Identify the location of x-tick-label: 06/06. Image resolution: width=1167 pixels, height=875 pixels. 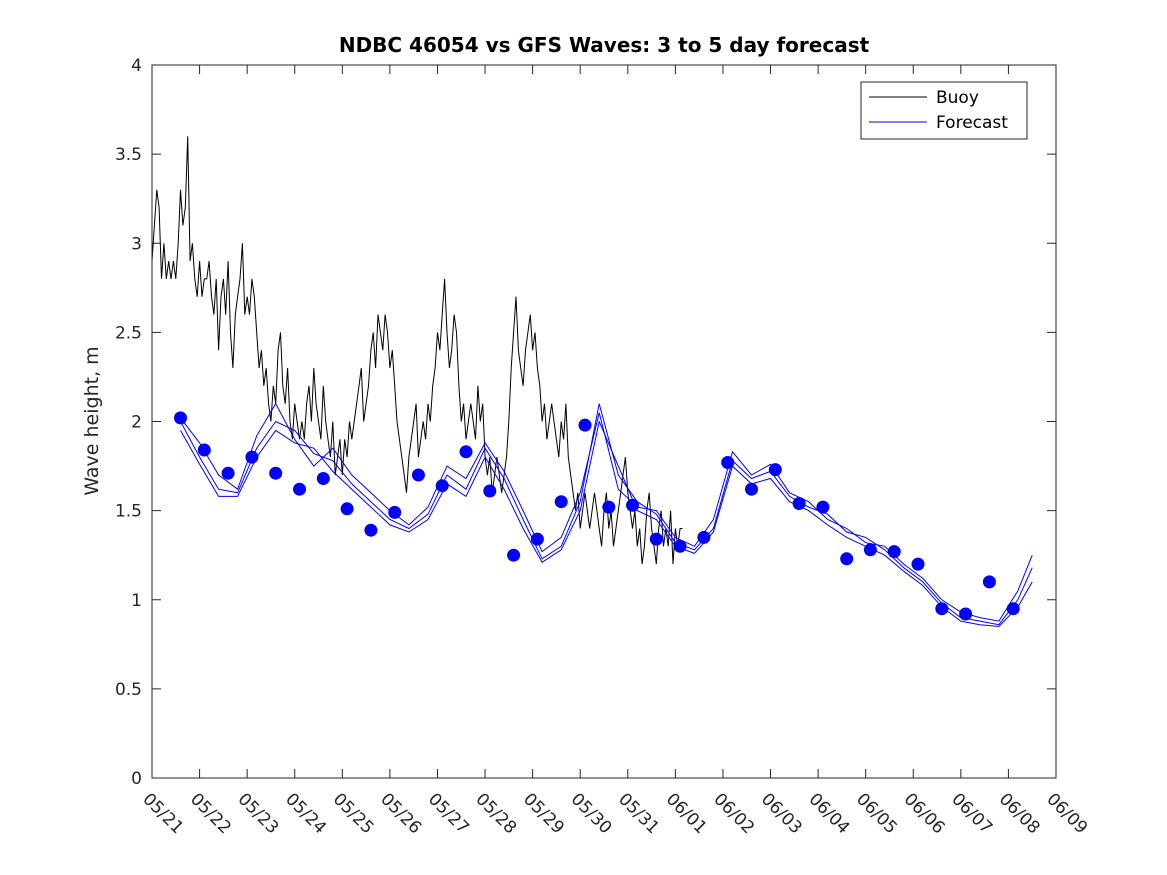
(924, 813).